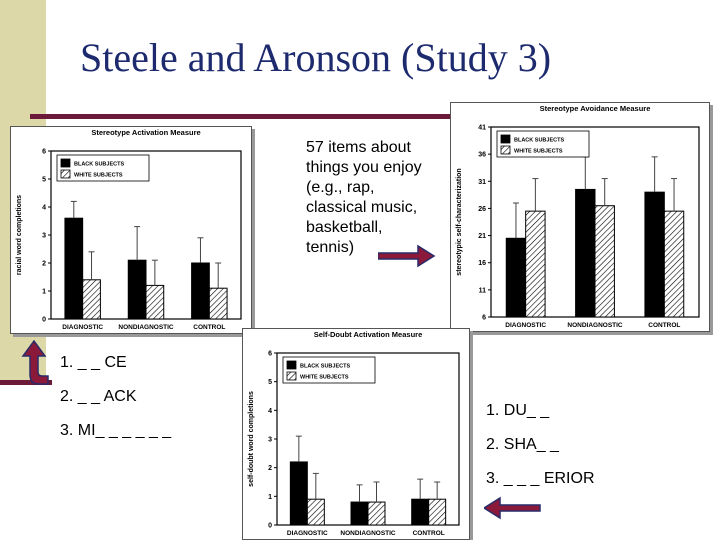  What do you see at coordinates (364, 167) in the screenshot?
I see `note-line: things you enjoy` at bounding box center [364, 167].